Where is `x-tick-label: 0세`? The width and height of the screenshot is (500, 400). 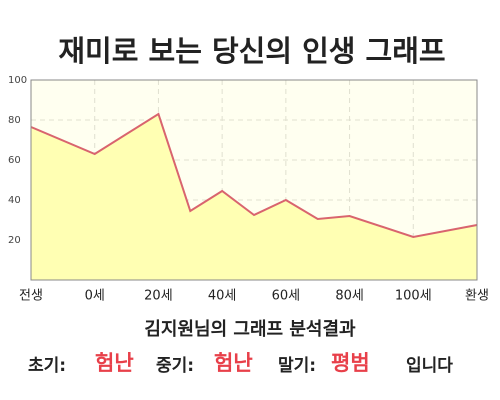
x-tick-label: 0세 is located at coordinates (95, 296).